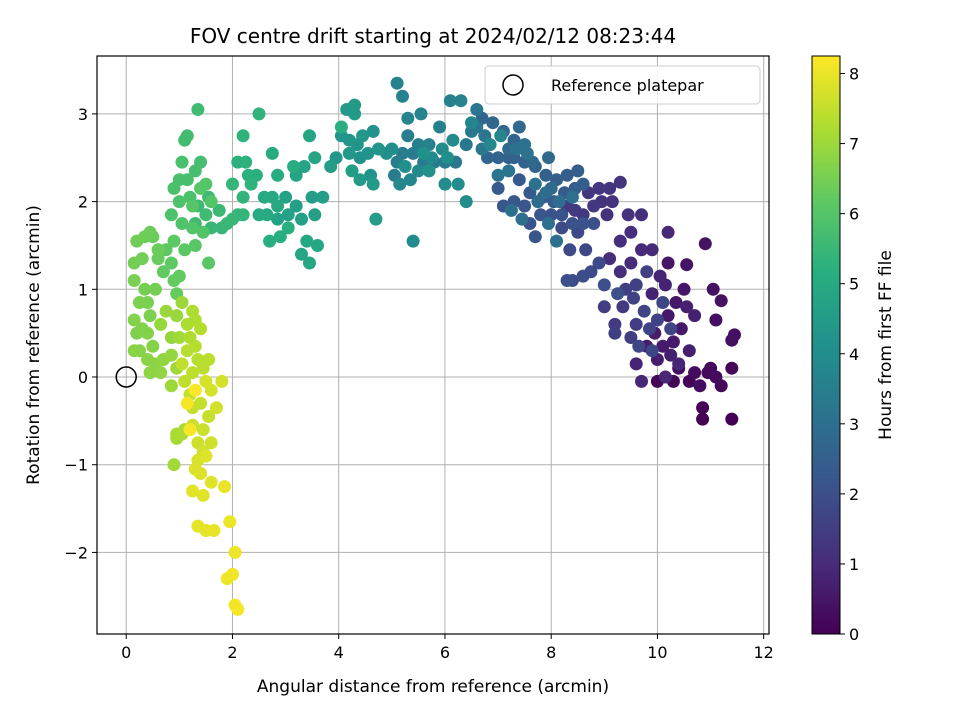  Describe the element at coordinates (886, 345) in the screenshot. I see `colorbar-label: Hours from first FF file` at that location.